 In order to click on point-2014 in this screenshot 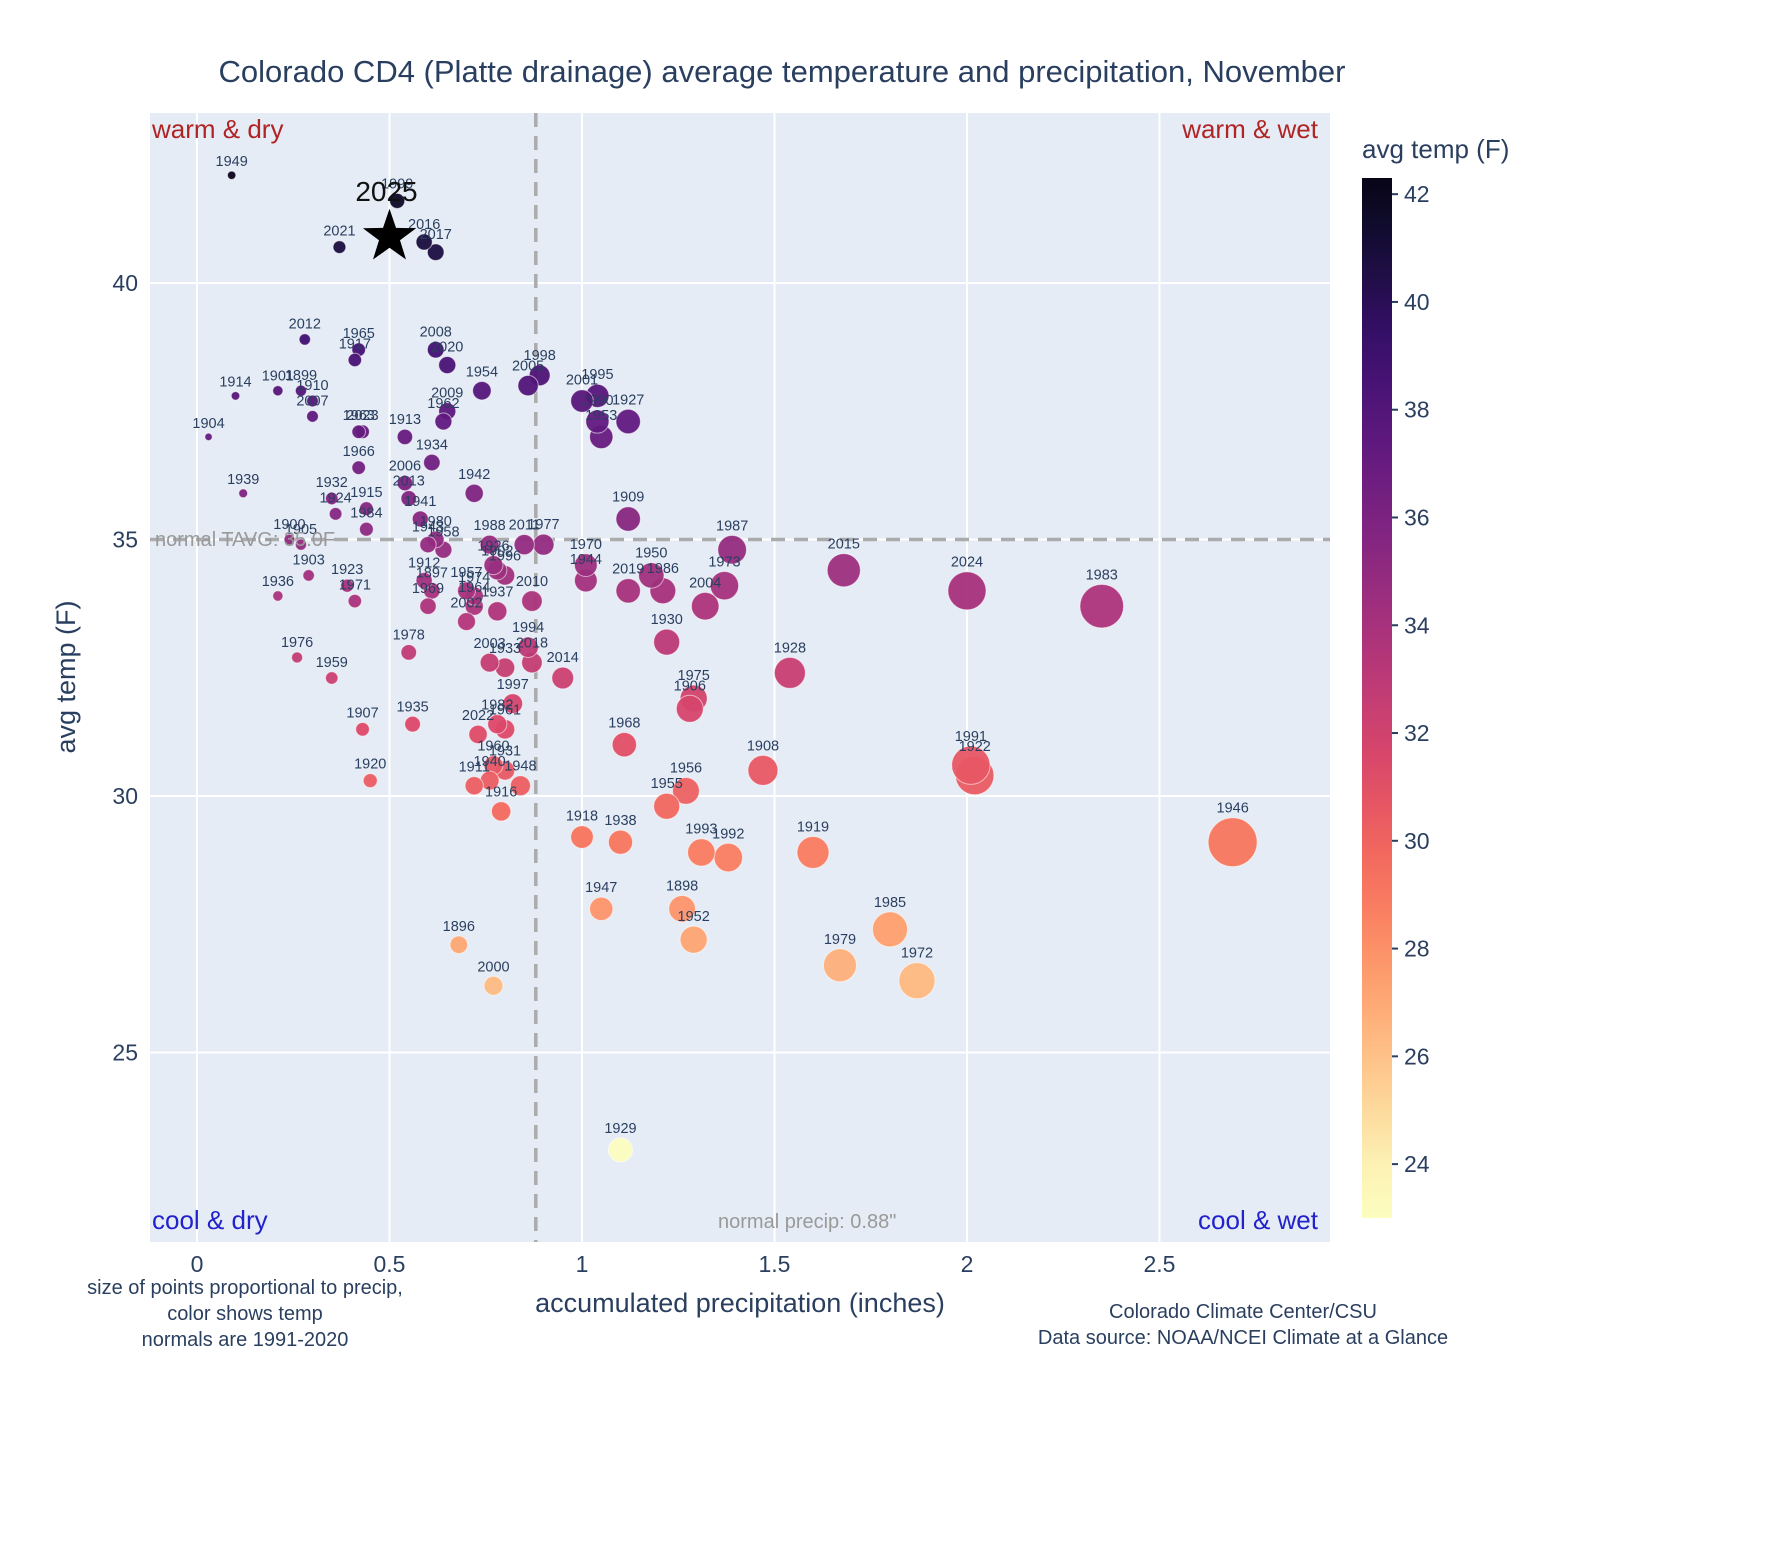, I will do `click(563, 678)`.